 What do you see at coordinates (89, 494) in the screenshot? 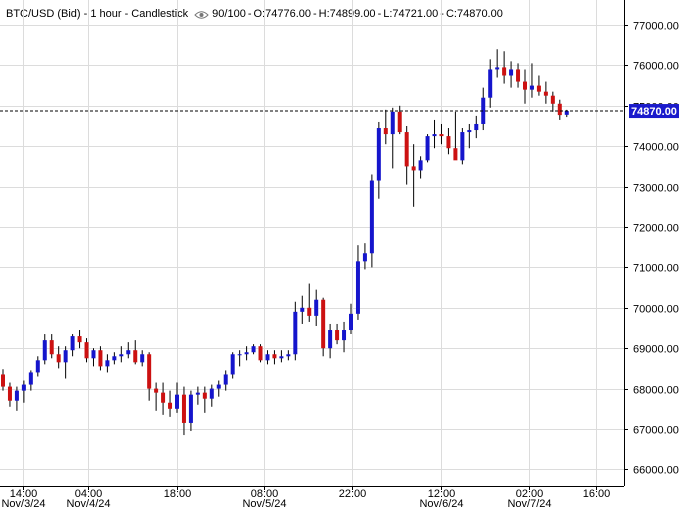
I see `x-tick-label: 04:00` at bounding box center [89, 494].